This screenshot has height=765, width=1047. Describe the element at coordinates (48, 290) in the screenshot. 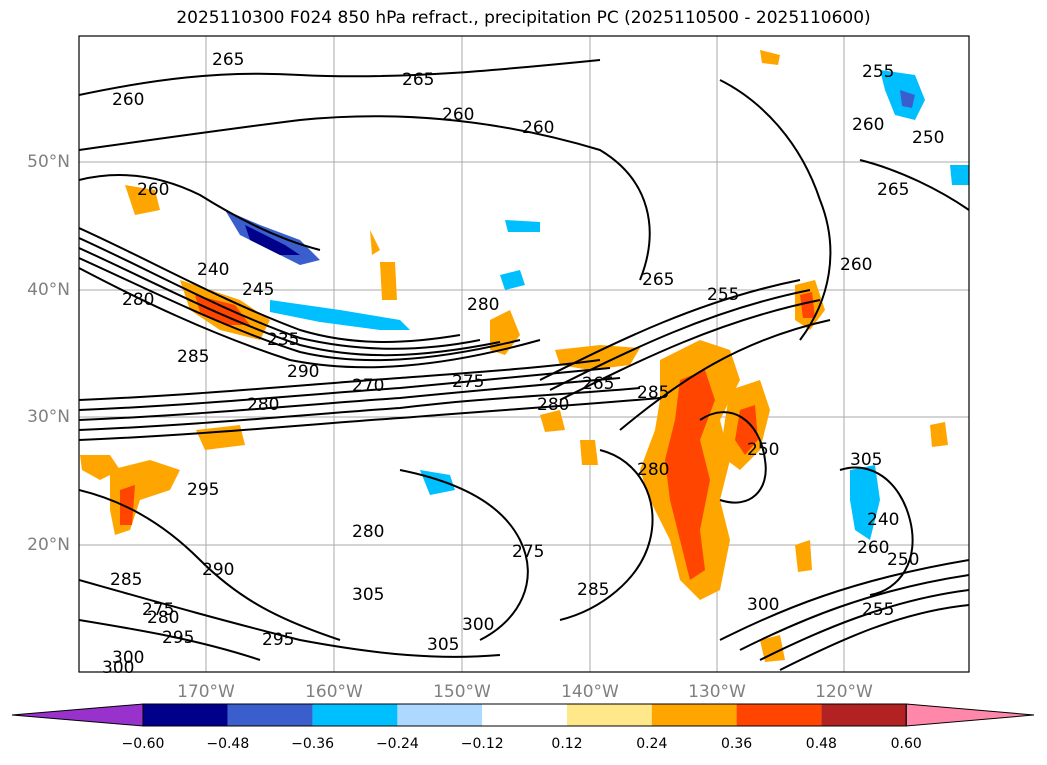

I see `lat-label-40n: 40°N` at that location.